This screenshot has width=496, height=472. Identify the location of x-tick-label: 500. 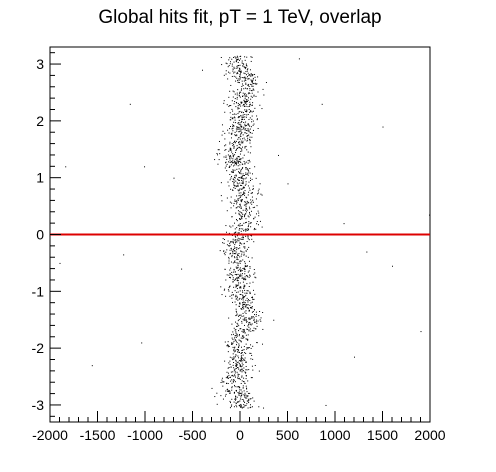
(288, 435).